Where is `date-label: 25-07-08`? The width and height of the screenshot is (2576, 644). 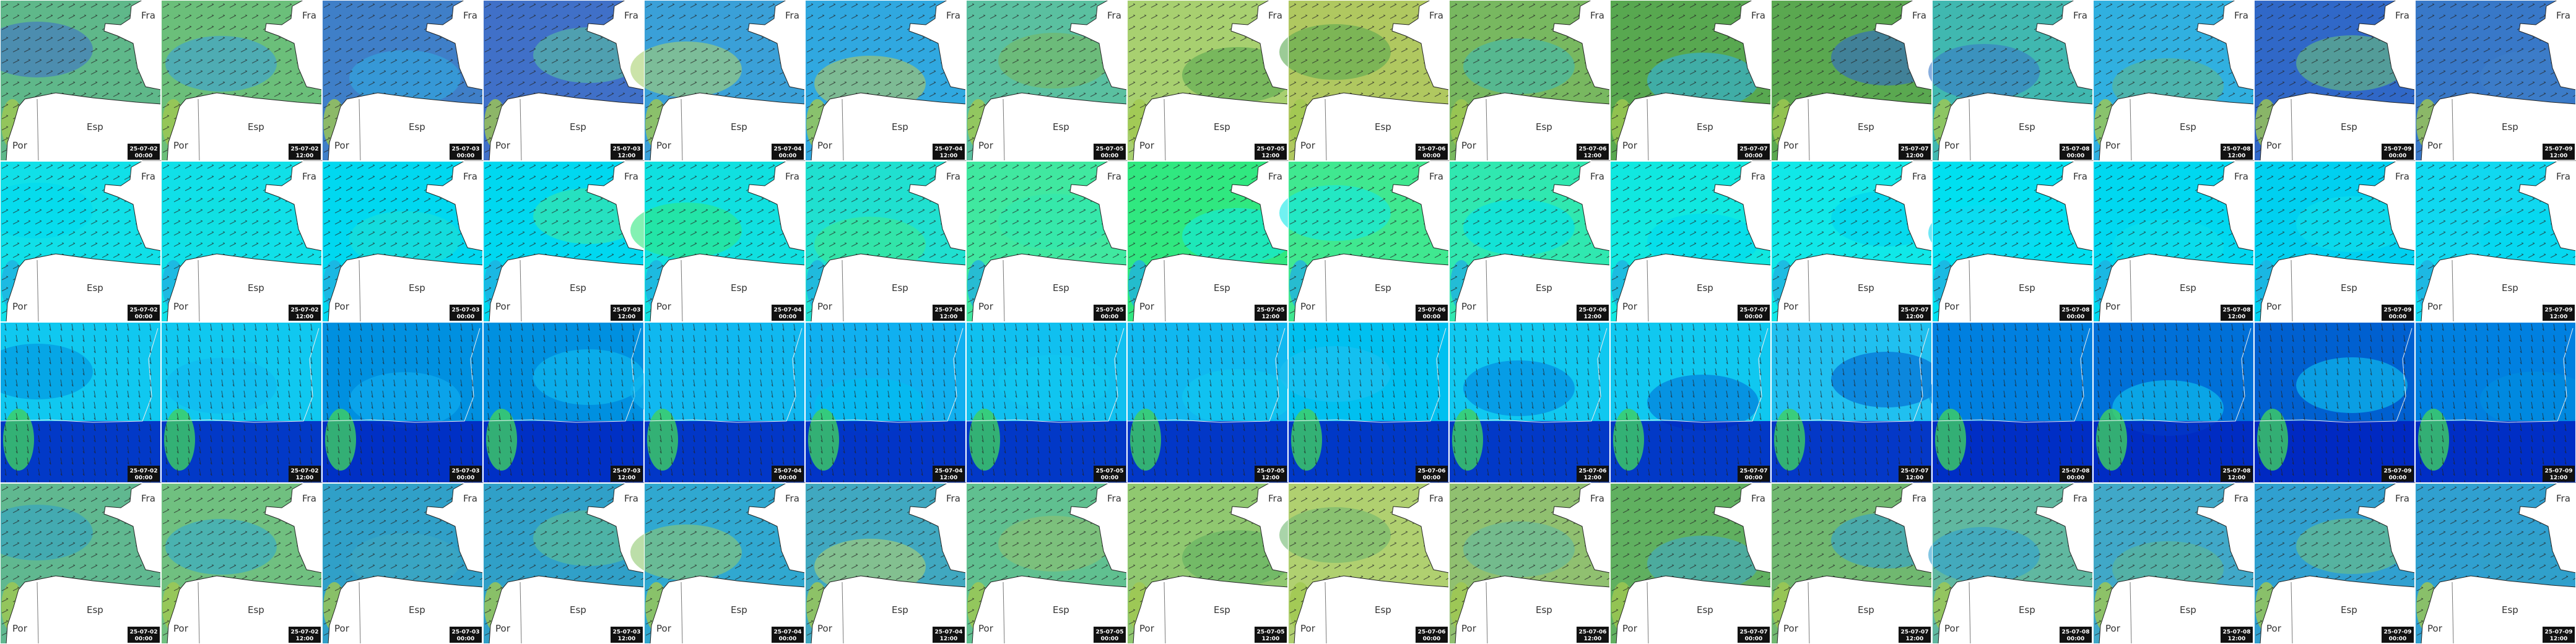 date-label: 25-07-08 is located at coordinates (2075, 471).